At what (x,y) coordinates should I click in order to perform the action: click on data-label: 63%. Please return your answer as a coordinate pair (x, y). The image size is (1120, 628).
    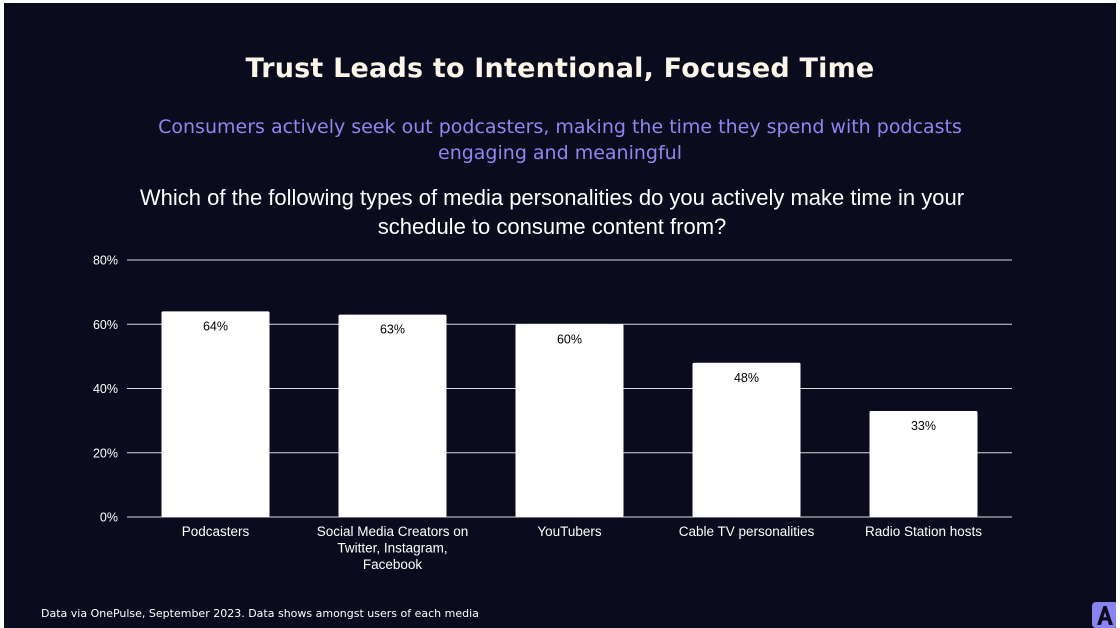
    Looking at the image, I should click on (392, 330).